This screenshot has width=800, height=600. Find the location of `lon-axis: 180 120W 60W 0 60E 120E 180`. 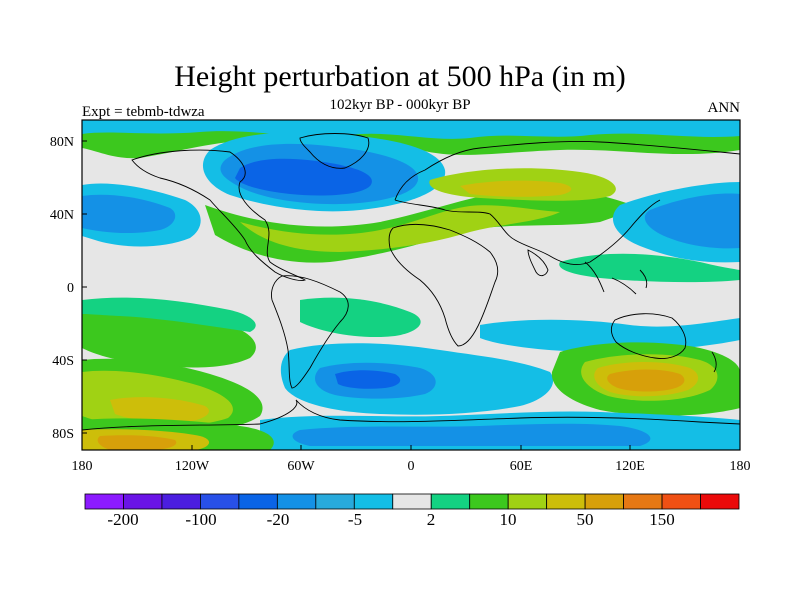

lon-axis: 180 120W 60W 0 60E 120E 180 is located at coordinates (411, 459).